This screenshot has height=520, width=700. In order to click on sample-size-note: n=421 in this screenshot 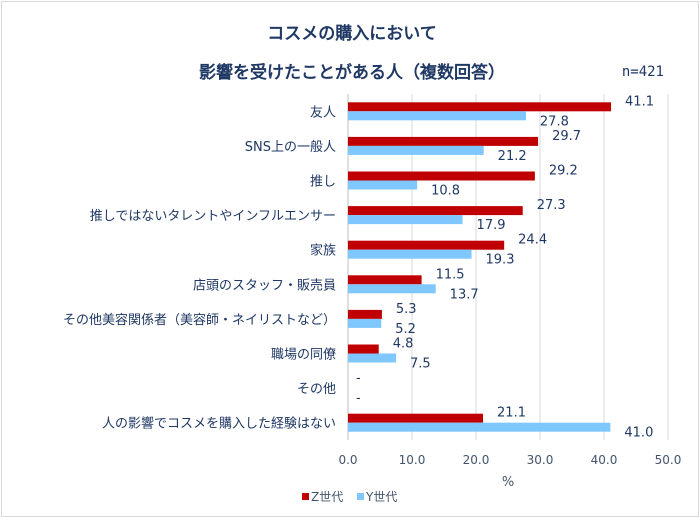, I will do `click(643, 72)`.